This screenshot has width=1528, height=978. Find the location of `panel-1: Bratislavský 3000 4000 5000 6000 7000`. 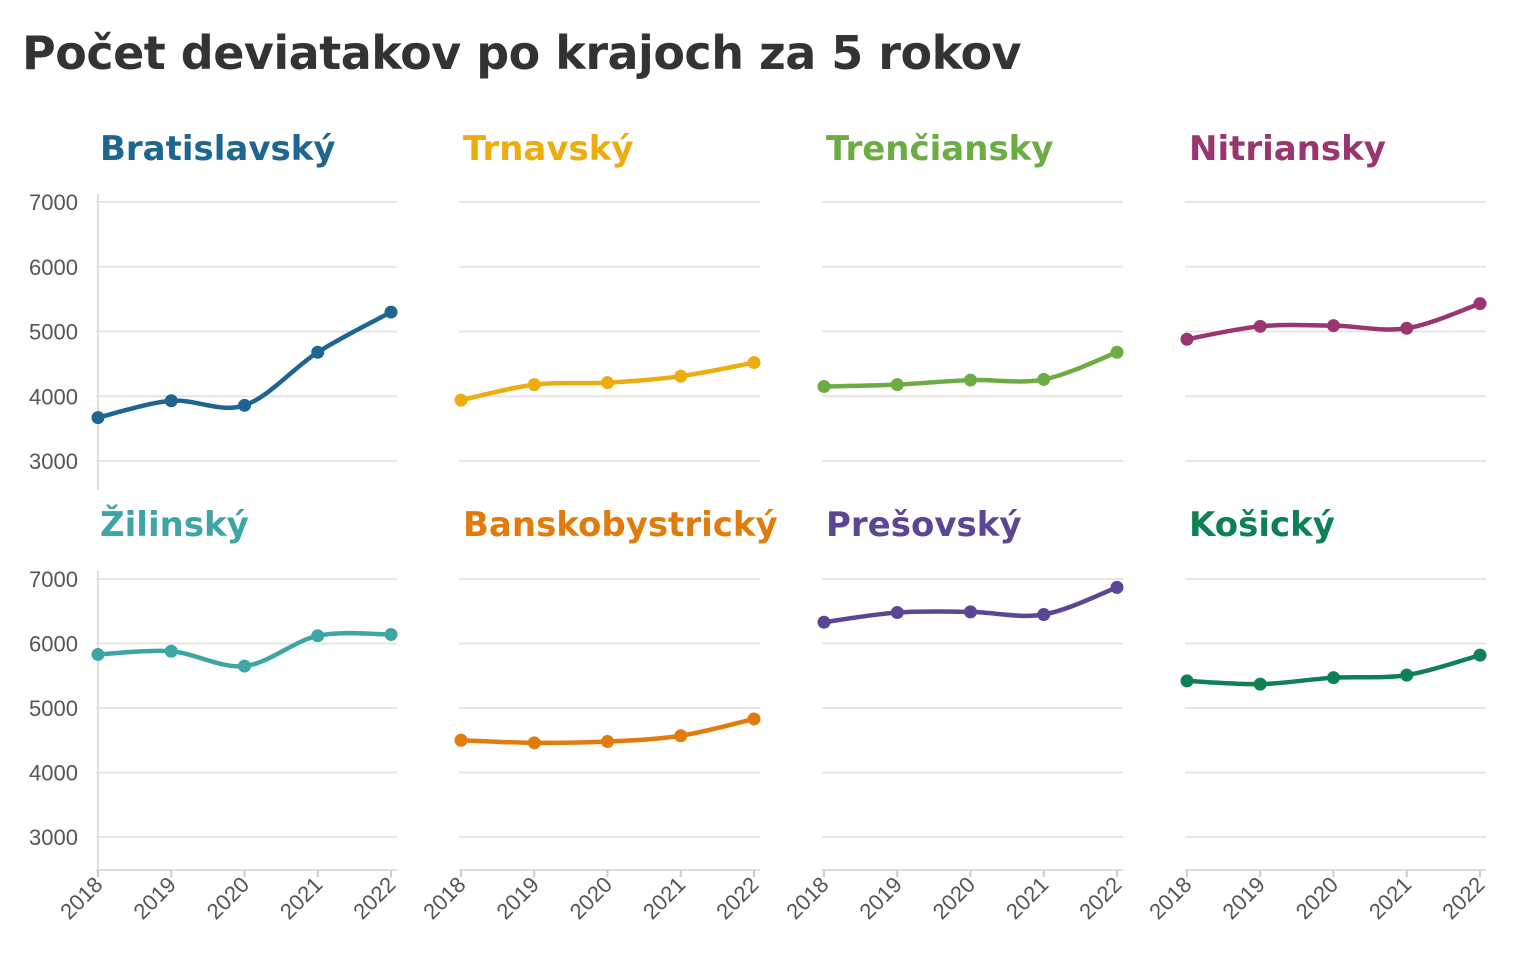

panel-1: Bratislavský 3000 4000 5000 6000 7000 is located at coordinates (213, 309).